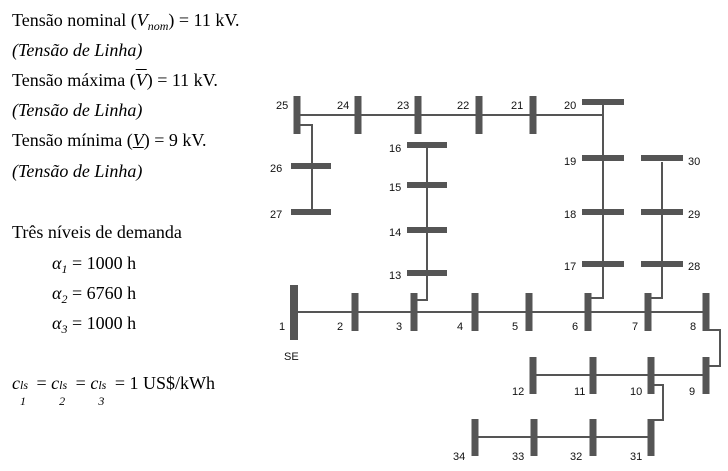 This screenshot has width=728, height=471. Describe the element at coordinates (64, 299) in the screenshot. I see `demand-level-subscript: 2` at that location.